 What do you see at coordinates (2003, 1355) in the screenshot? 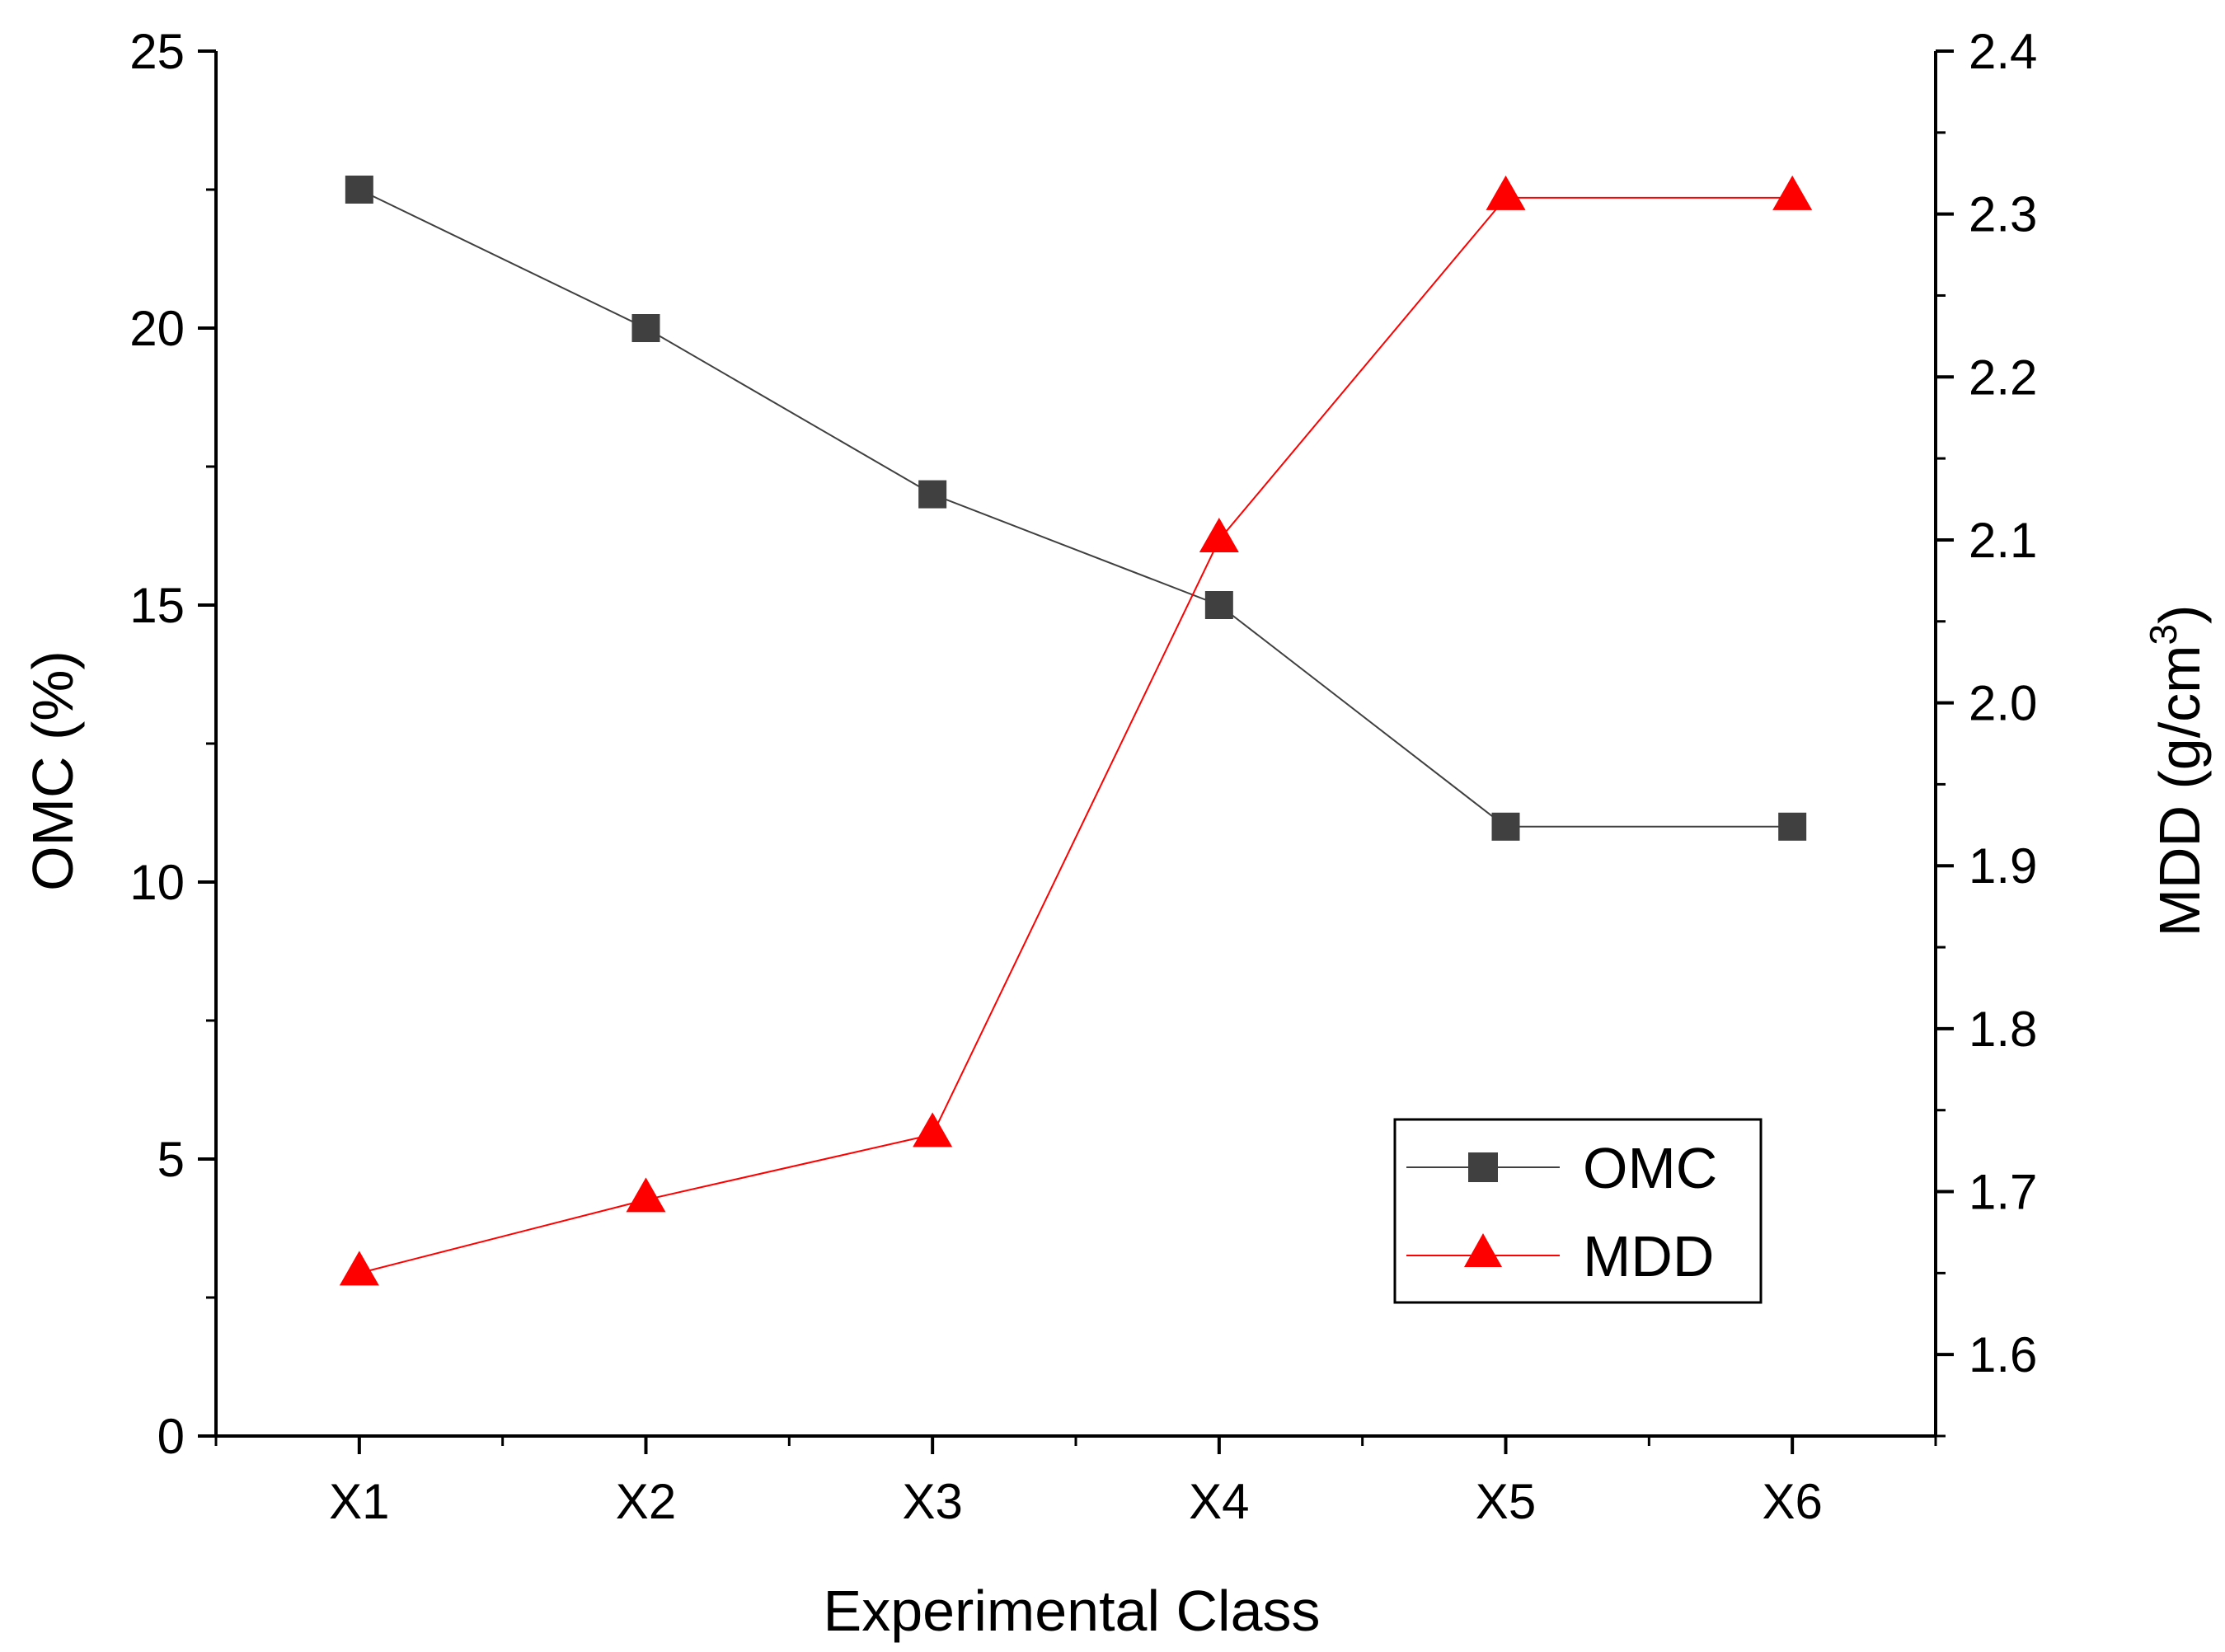
I see `y-right-tick-label: 1.6` at bounding box center [2003, 1355].